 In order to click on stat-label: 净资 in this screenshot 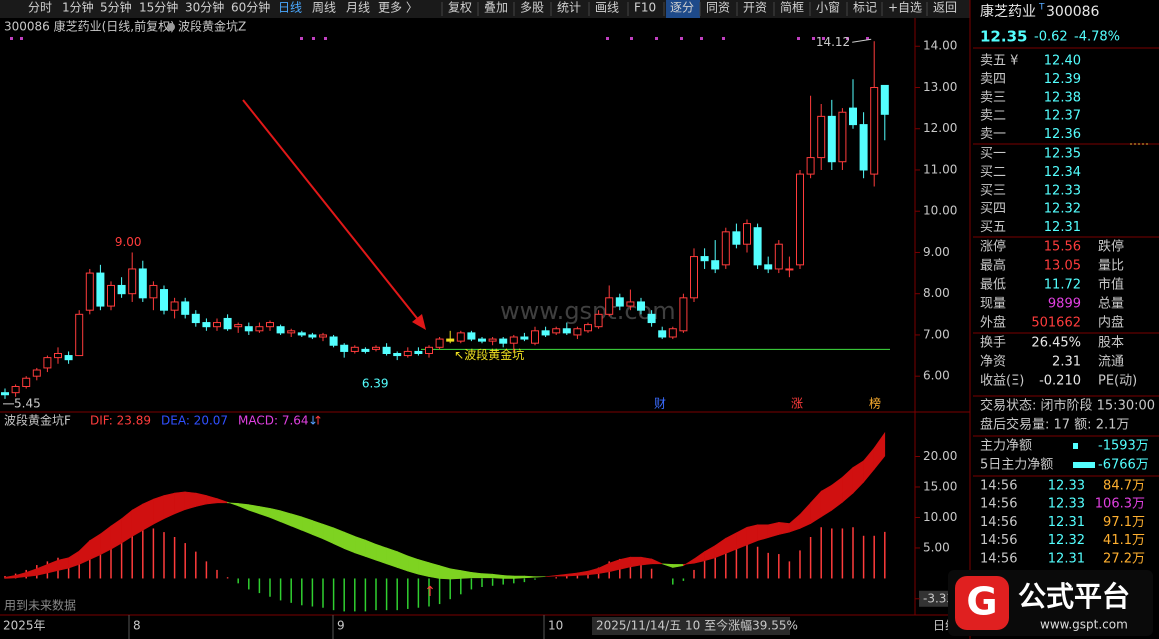, I will do `click(993, 362)`.